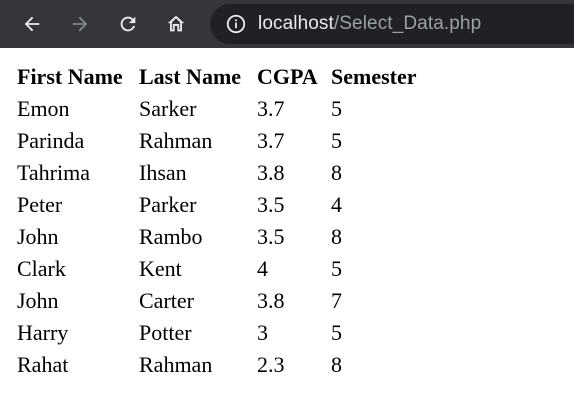 The image size is (574, 409). I want to click on cell-last-name: Potter, so click(165, 332).